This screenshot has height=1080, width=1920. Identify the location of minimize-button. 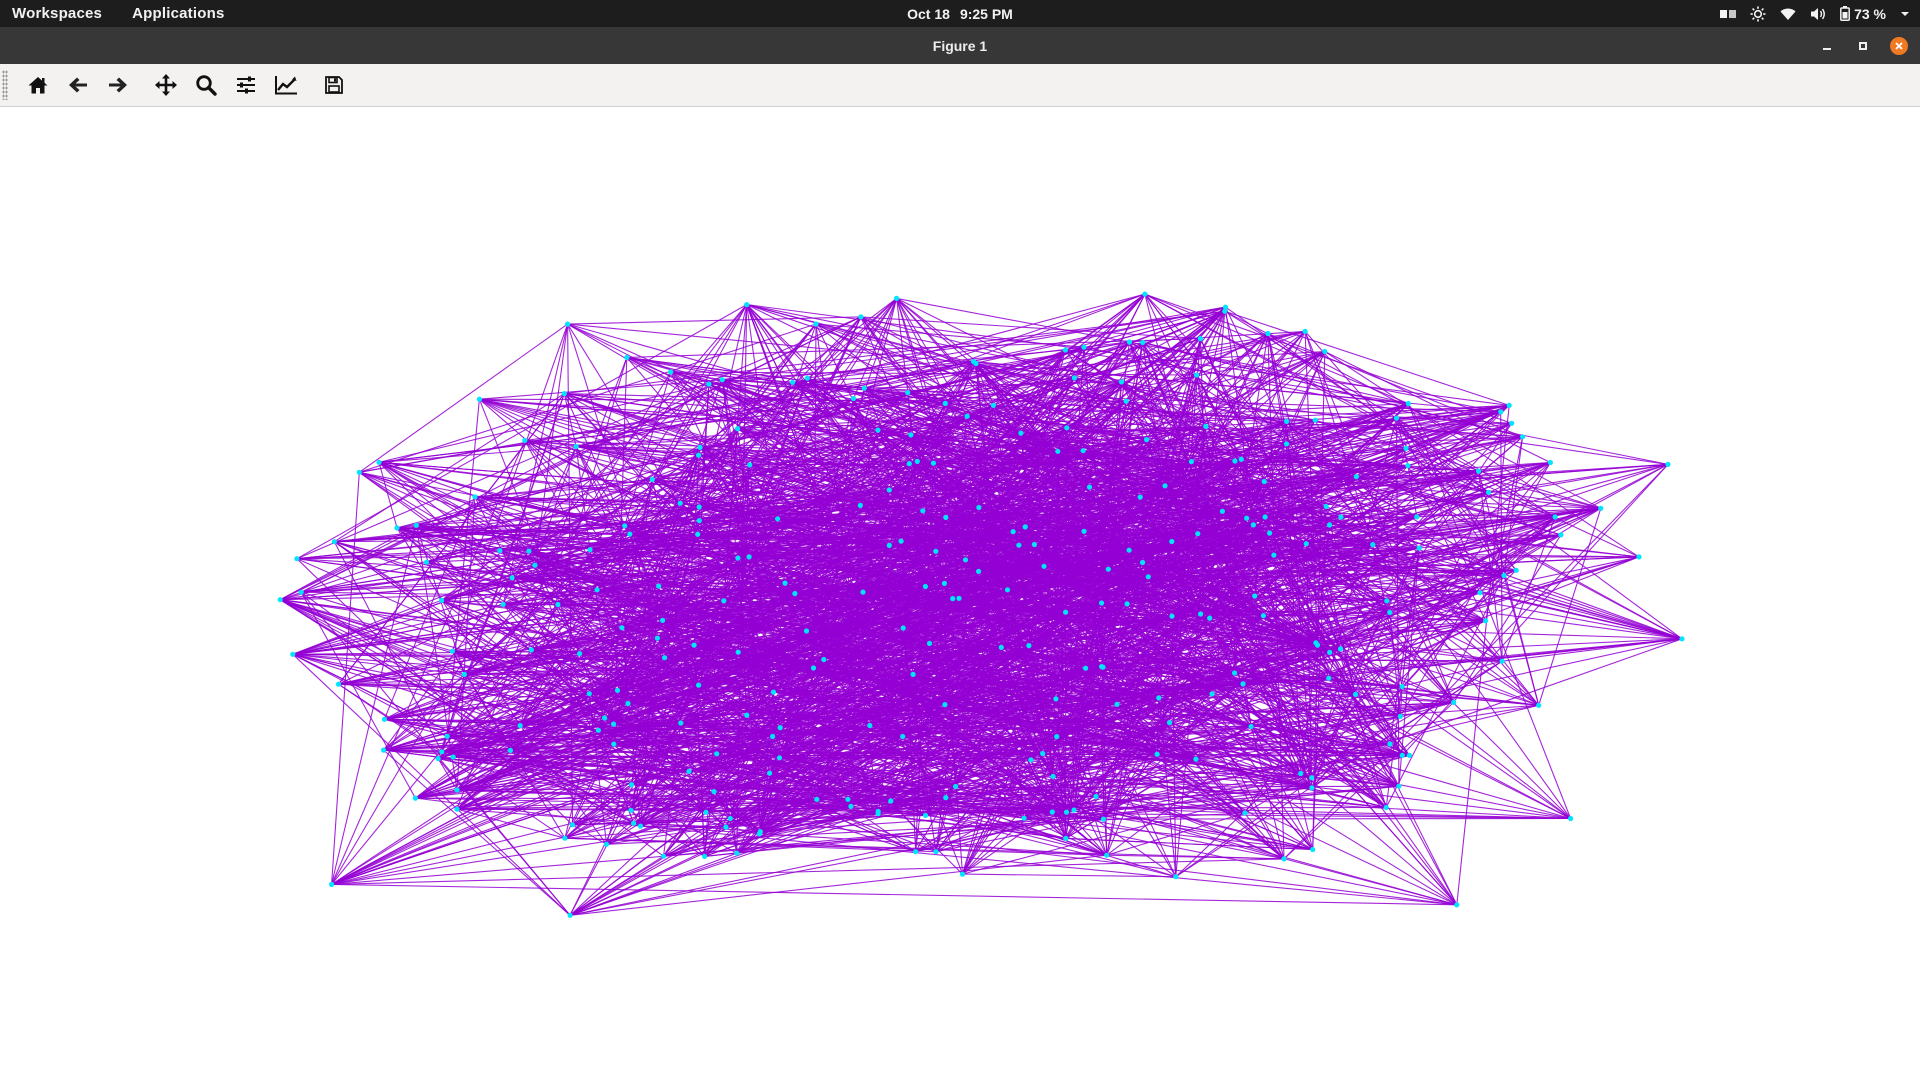
(1827, 46).